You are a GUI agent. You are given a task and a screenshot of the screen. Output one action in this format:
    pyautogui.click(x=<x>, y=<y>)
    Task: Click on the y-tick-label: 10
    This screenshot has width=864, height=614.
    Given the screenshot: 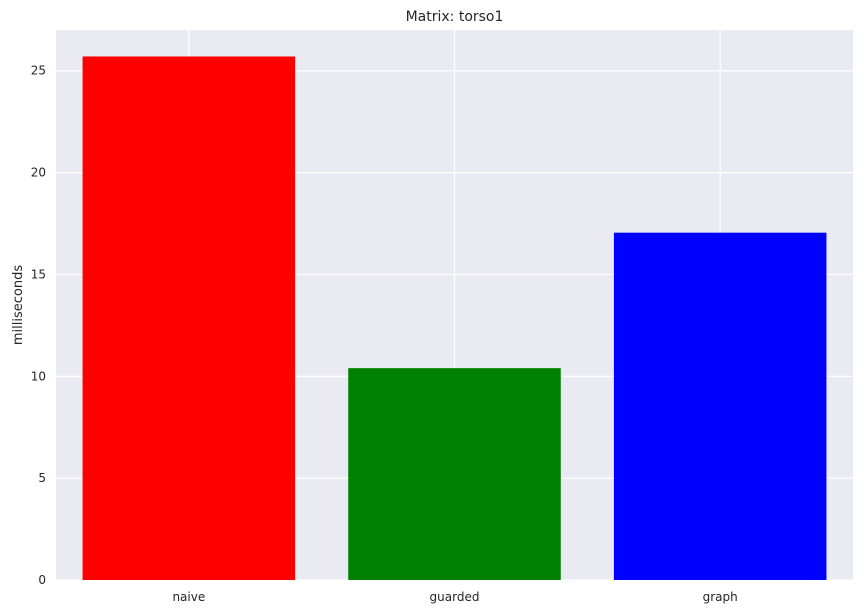 What is the action you would take?
    pyautogui.click(x=38, y=376)
    